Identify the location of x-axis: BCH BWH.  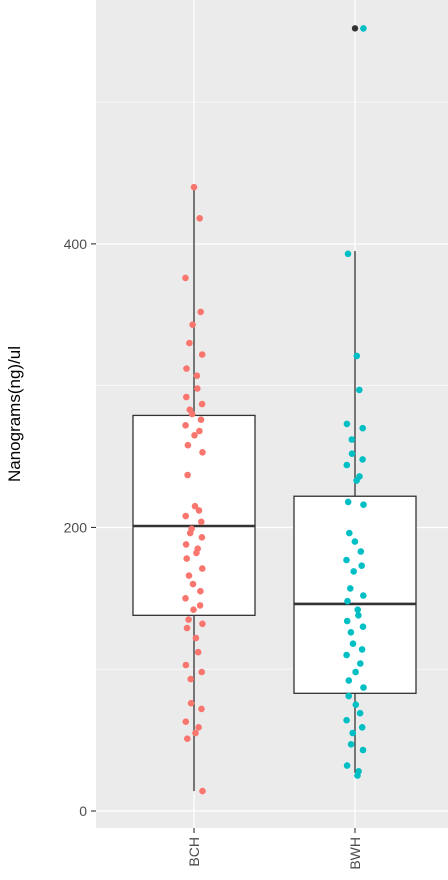
(274, 849).